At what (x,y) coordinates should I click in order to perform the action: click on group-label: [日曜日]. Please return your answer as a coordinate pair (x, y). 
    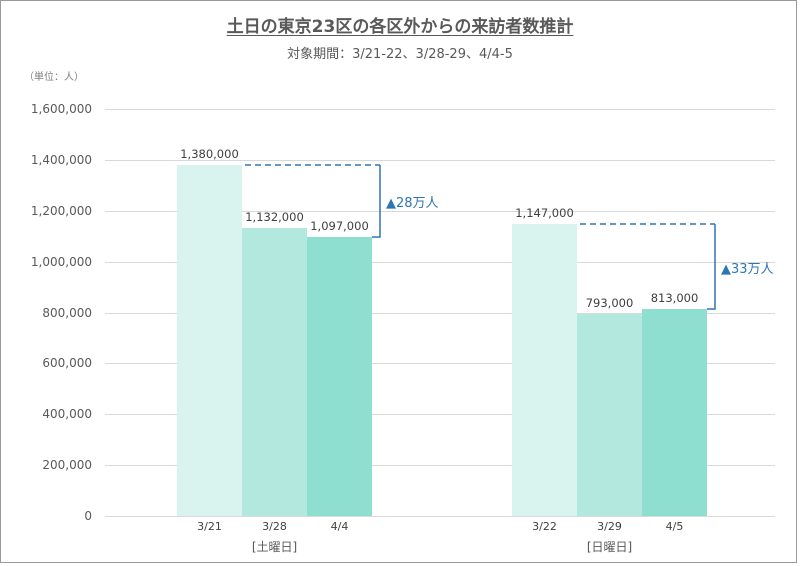
    Looking at the image, I should click on (609, 547).